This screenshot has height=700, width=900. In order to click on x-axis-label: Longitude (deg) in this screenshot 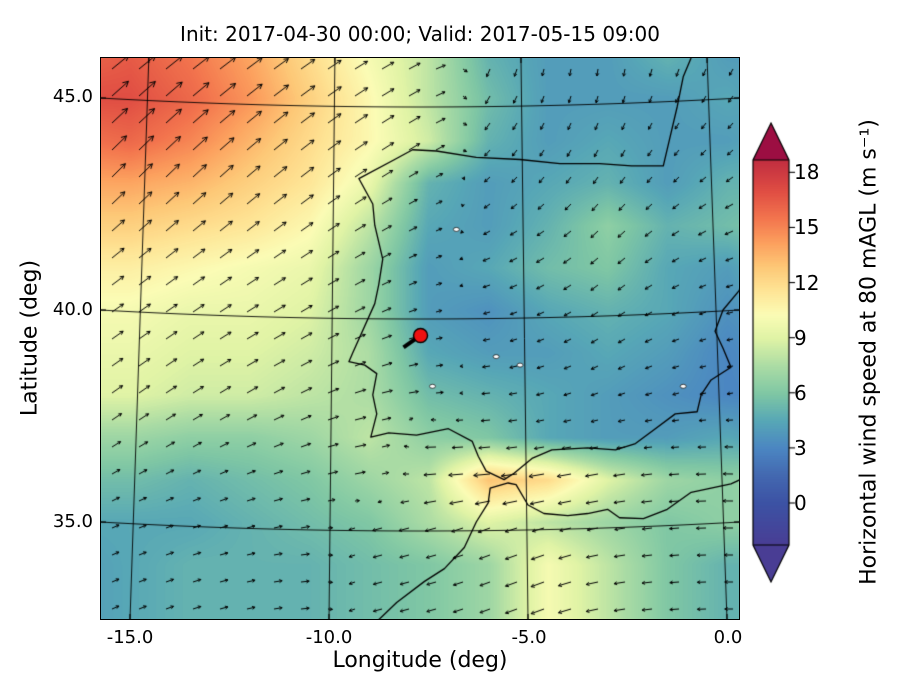, I will do `click(420, 660)`.